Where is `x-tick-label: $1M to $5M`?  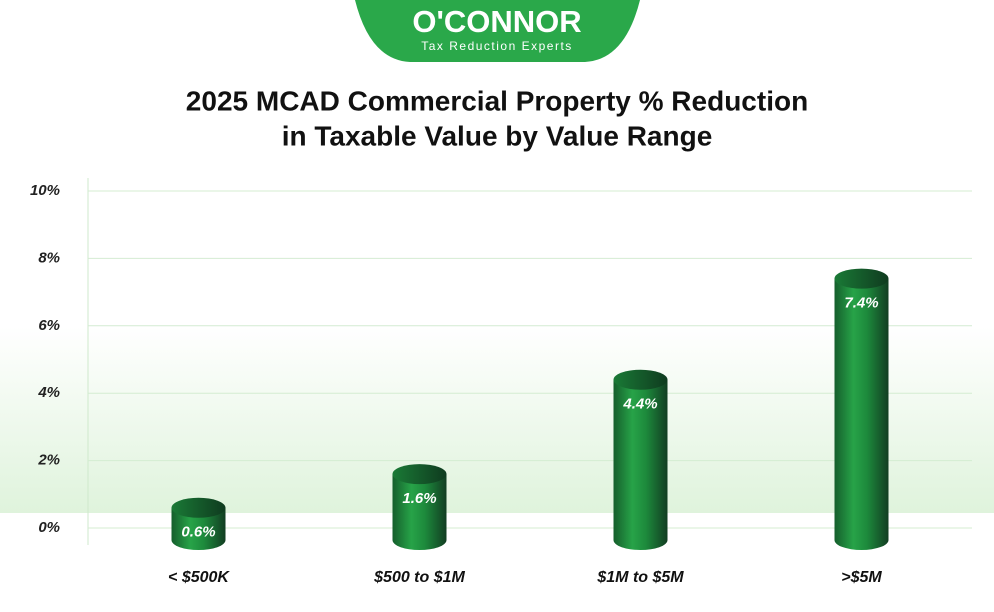
x-tick-label: $1M to $5M is located at coordinates (640, 577).